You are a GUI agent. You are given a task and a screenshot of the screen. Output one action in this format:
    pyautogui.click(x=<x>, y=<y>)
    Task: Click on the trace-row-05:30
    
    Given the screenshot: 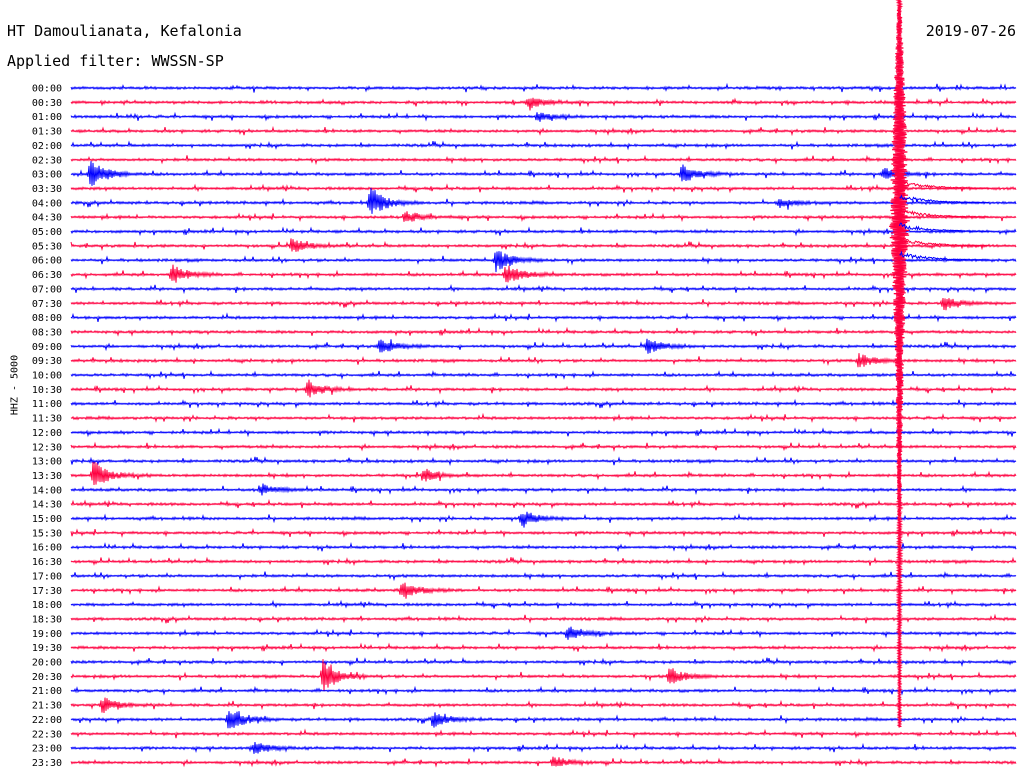 What is the action you would take?
    pyautogui.click(x=543, y=245)
    